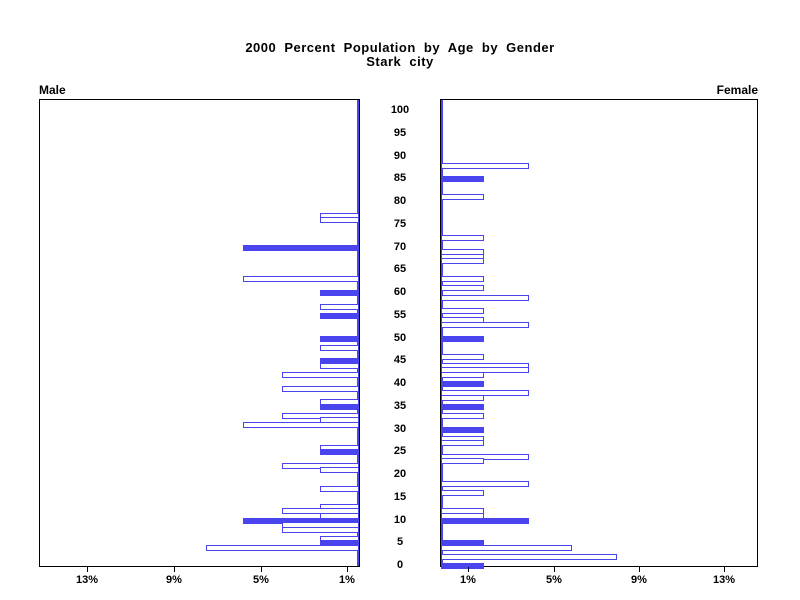 This screenshot has height=600, width=800. I want to click on male-zero-axis-line, so click(358, 333).